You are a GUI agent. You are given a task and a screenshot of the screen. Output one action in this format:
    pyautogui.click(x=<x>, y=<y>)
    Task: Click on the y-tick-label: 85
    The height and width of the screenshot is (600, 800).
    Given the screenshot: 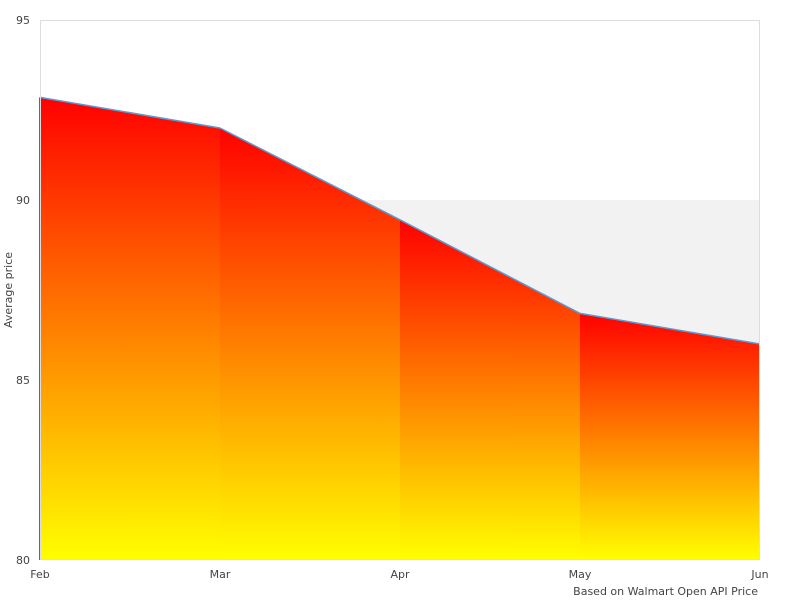 What is the action you would take?
    pyautogui.click(x=23, y=380)
    